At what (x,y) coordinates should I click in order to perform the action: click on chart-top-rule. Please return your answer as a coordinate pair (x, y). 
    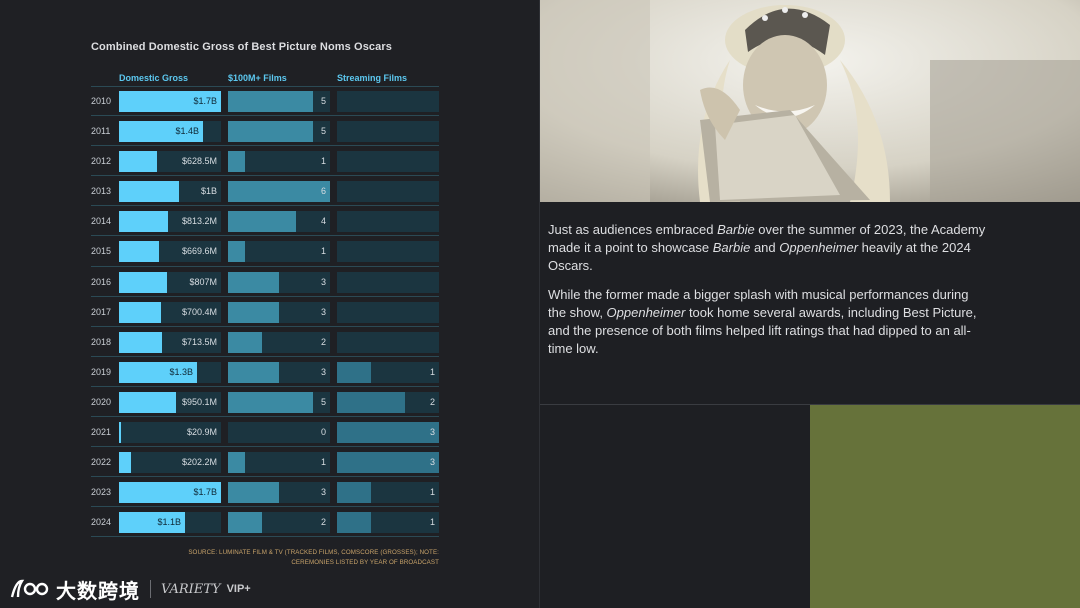
    Looking at the image, I should click on (265, 86).